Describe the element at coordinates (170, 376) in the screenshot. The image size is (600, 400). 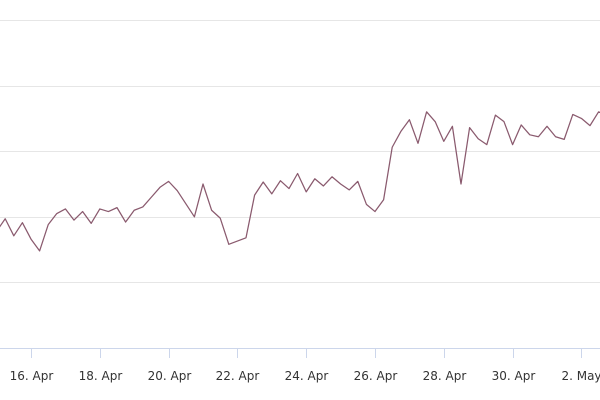
I see `x-axis-tick-label: 20. Apr` at that location.